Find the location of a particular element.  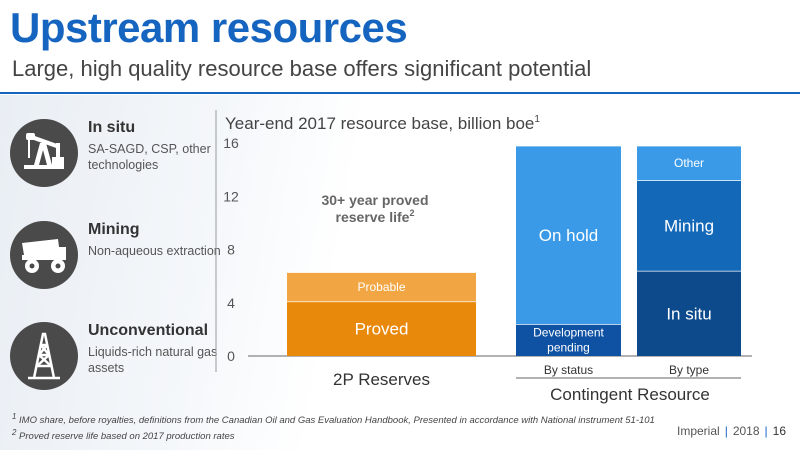

segment-label: Proved is located at coordinates (382, 329).